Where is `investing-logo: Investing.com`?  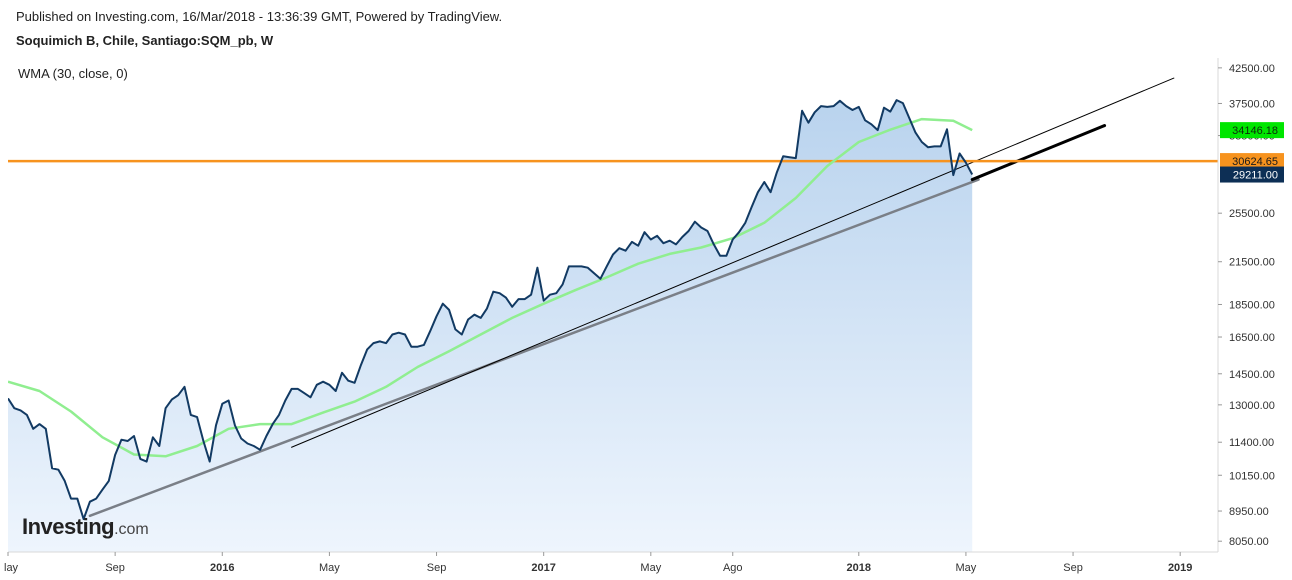
investing-logo: Investing.com is located at coordinates (85, 527).